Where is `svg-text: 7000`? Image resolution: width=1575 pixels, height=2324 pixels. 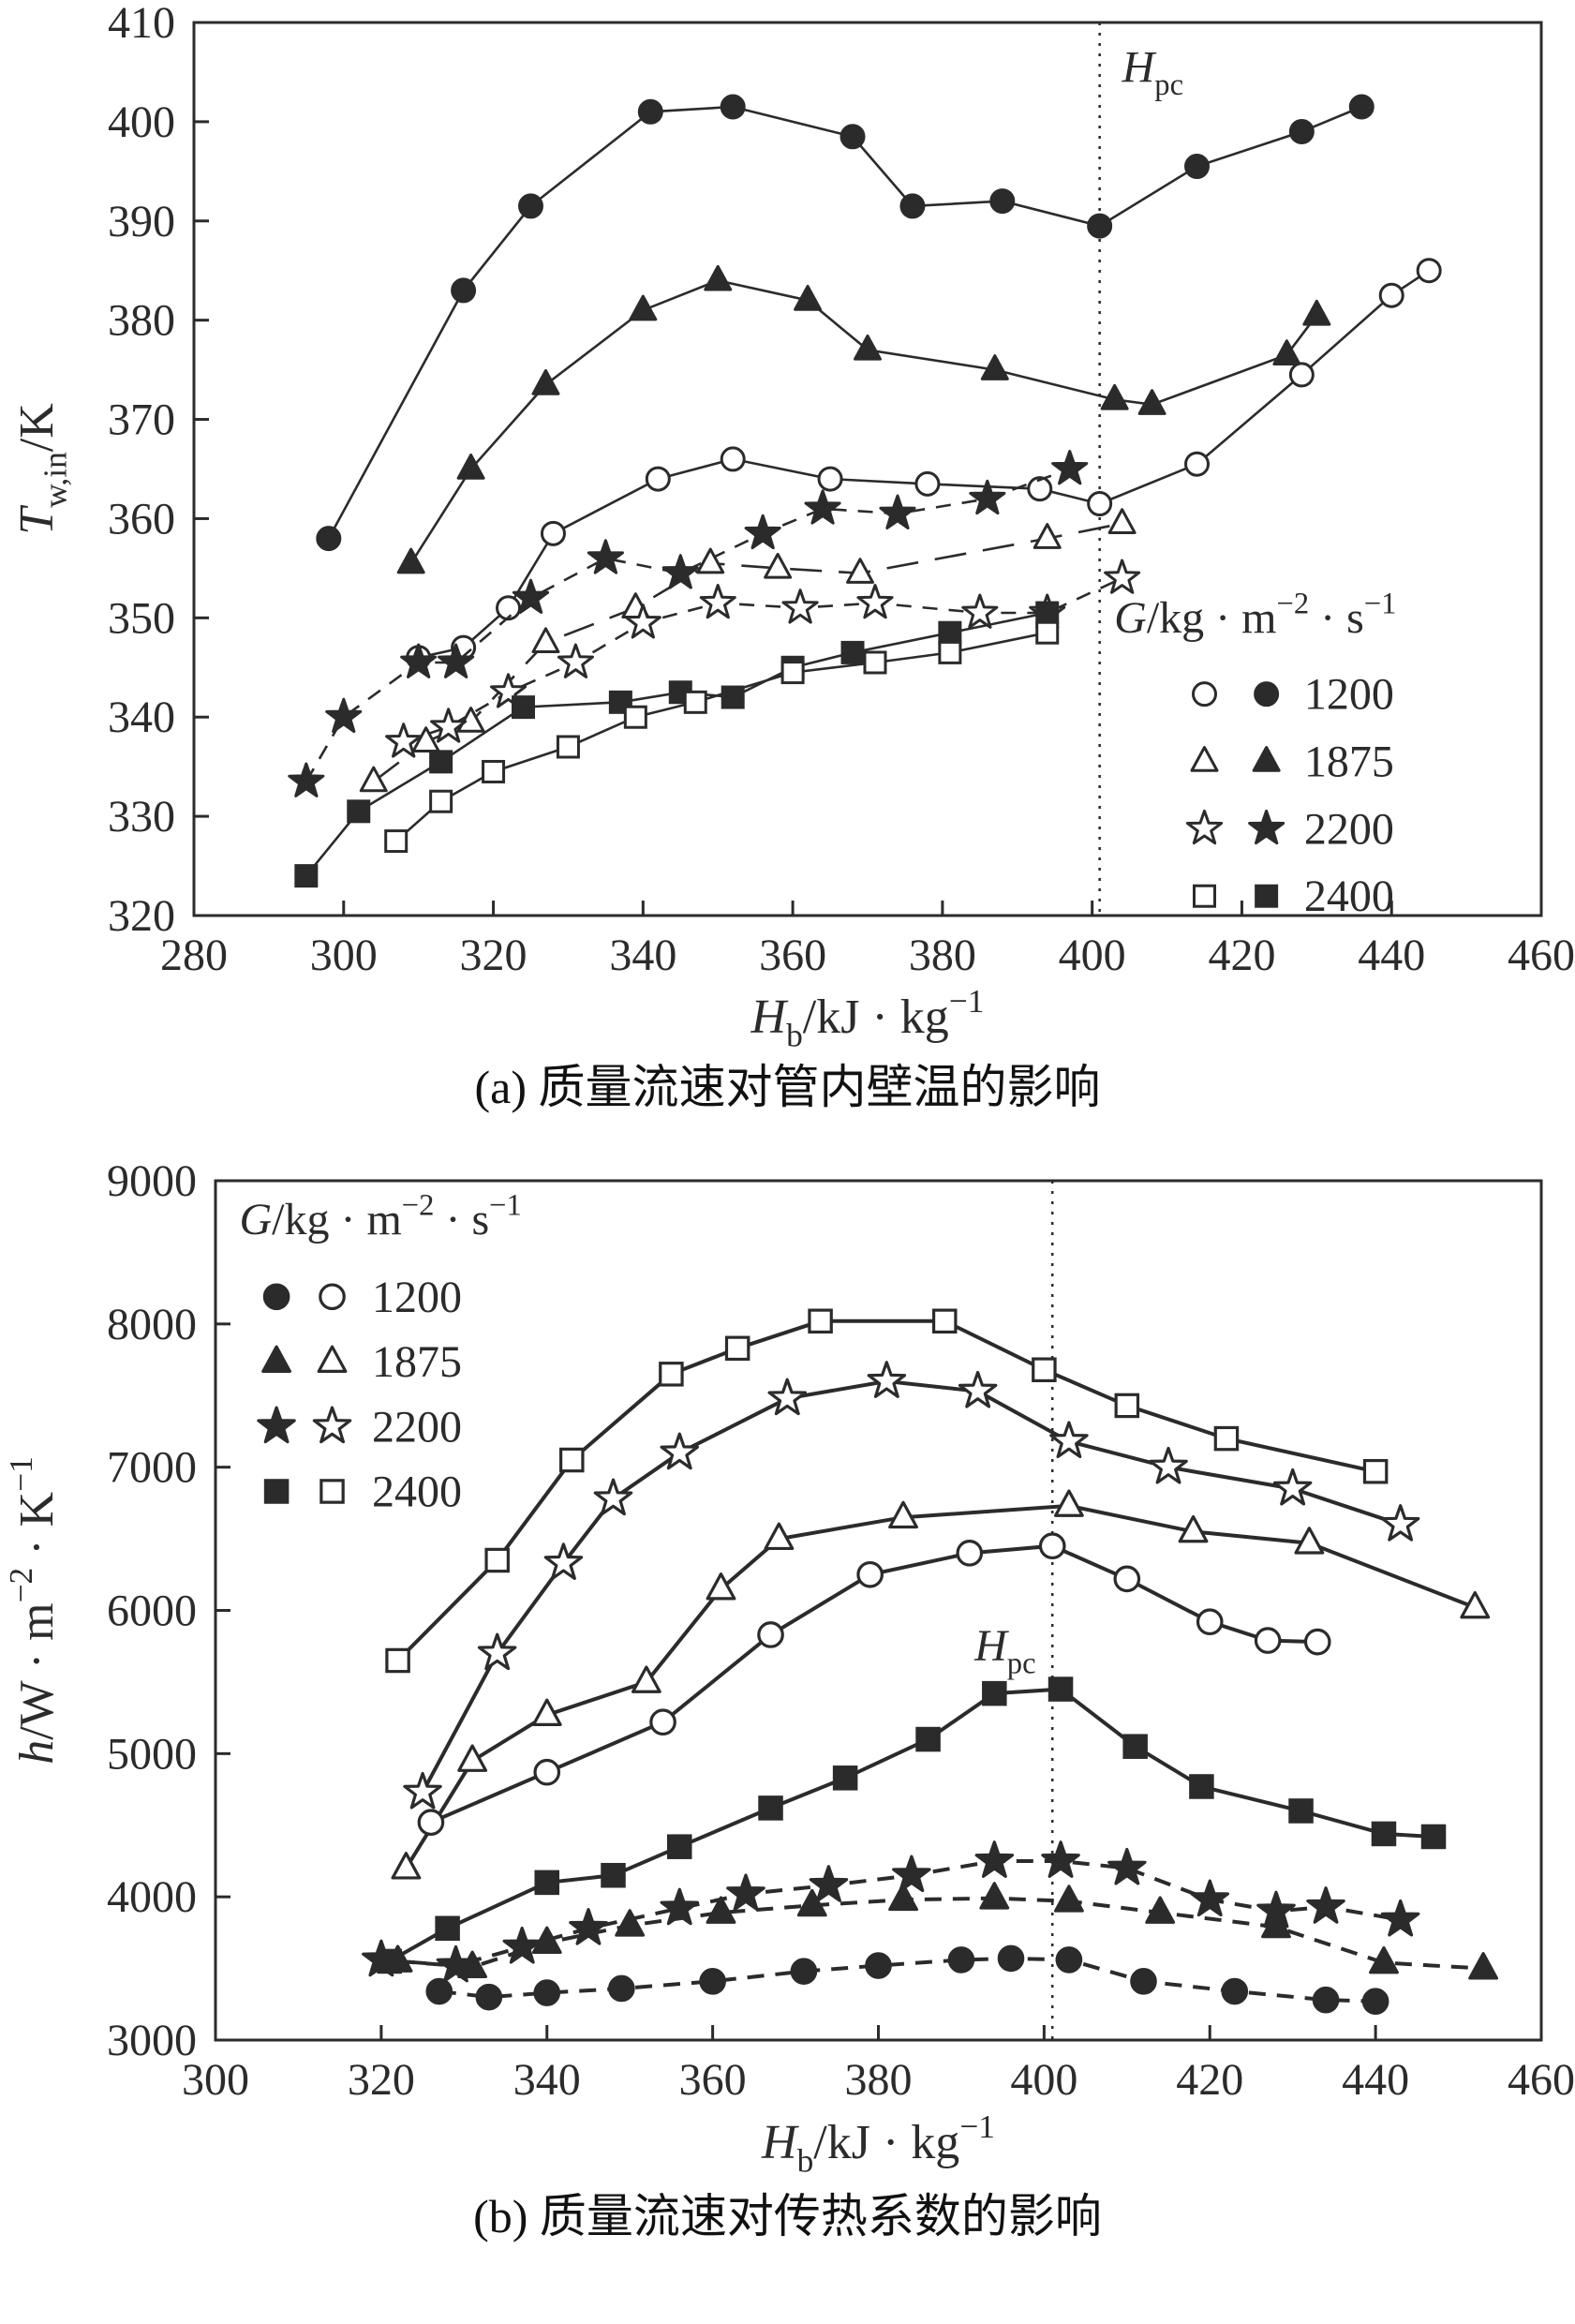 svg-text: 7000 is located at coordinates (152, 1467).